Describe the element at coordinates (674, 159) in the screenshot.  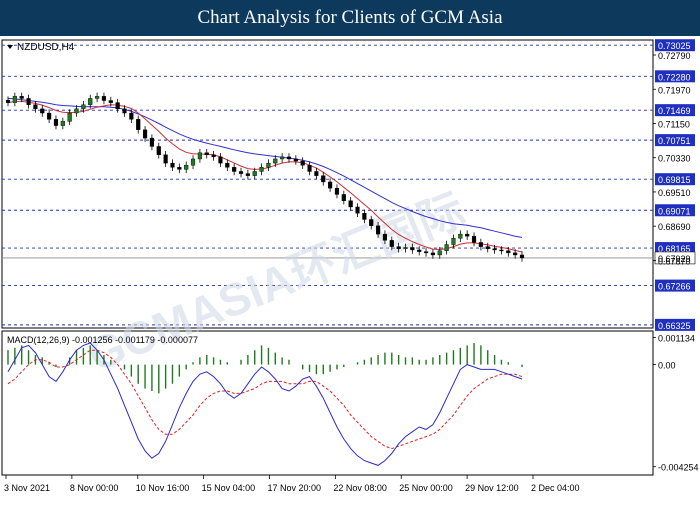
I see `price-tick-label: 0.70330` at that location.